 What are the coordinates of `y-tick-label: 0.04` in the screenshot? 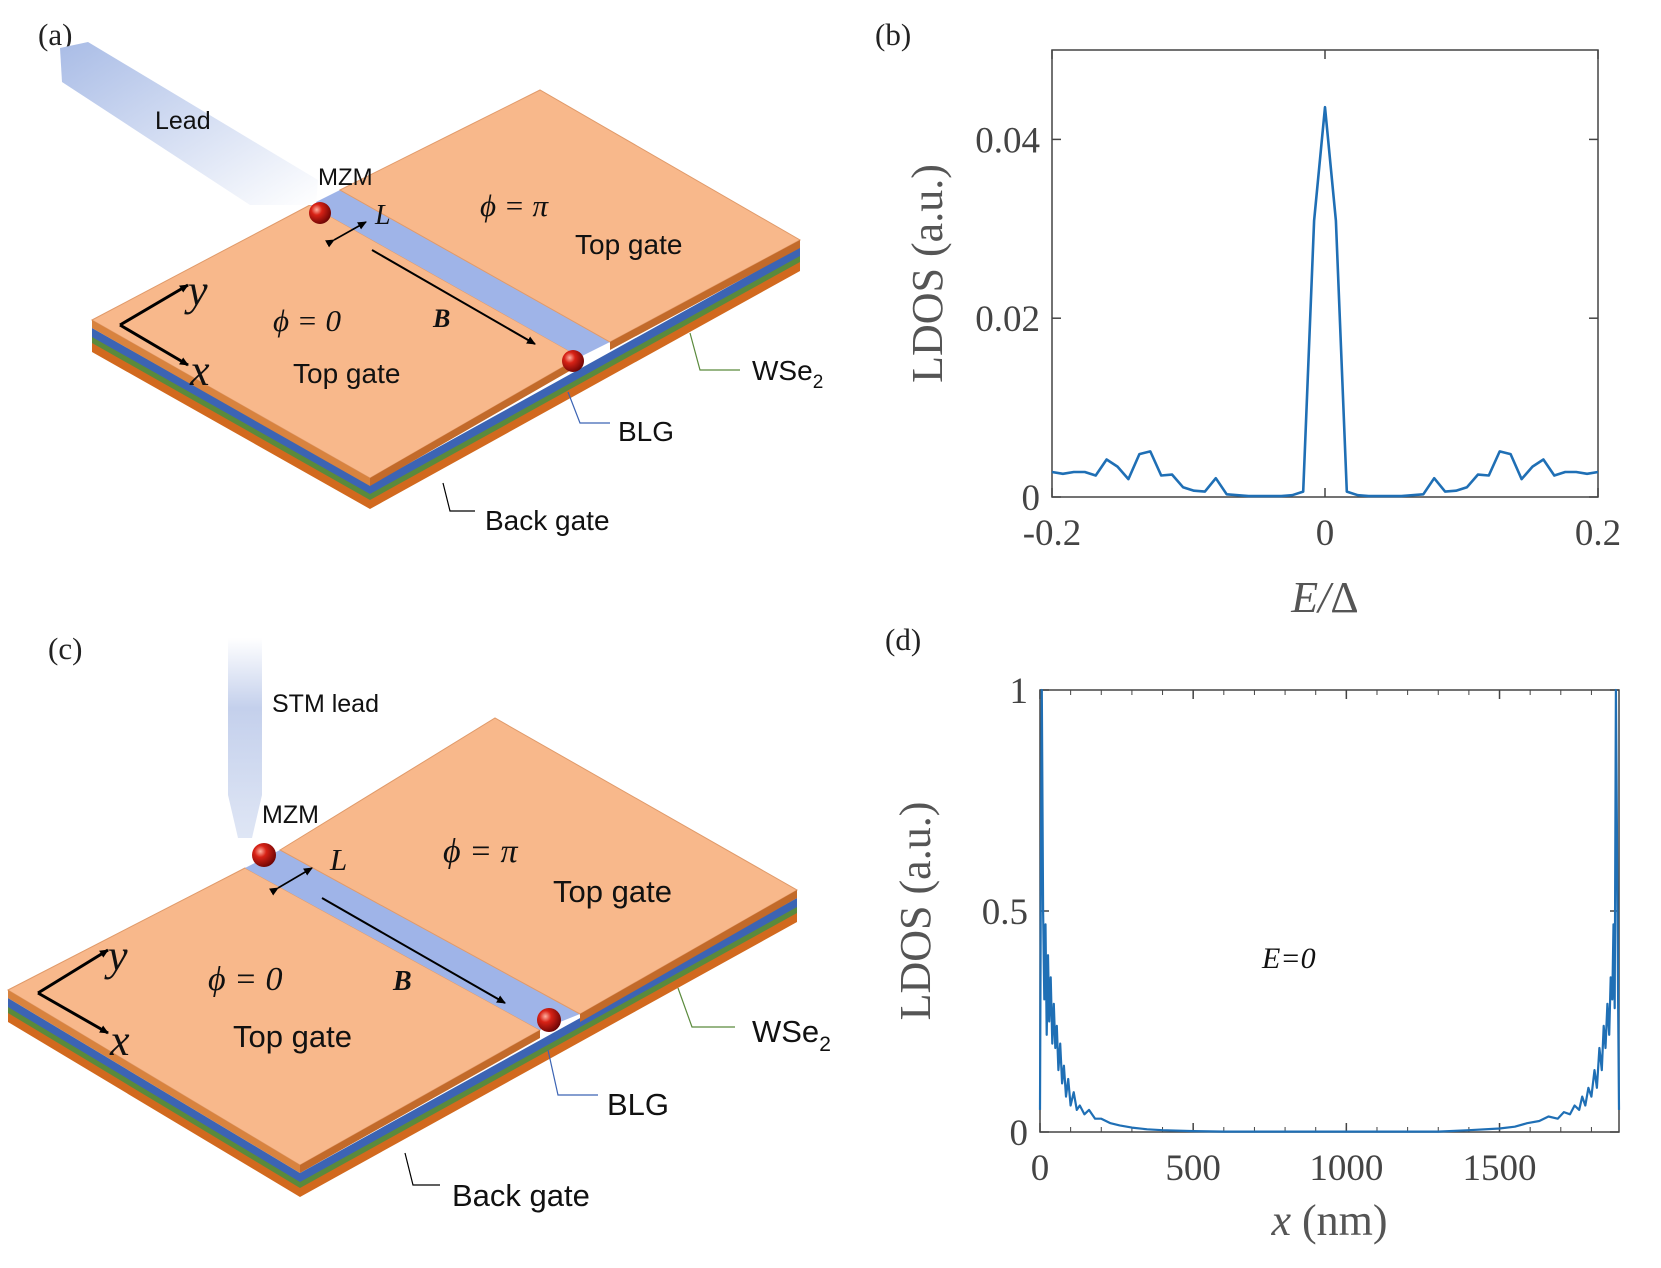 It's located at (1007, 140).